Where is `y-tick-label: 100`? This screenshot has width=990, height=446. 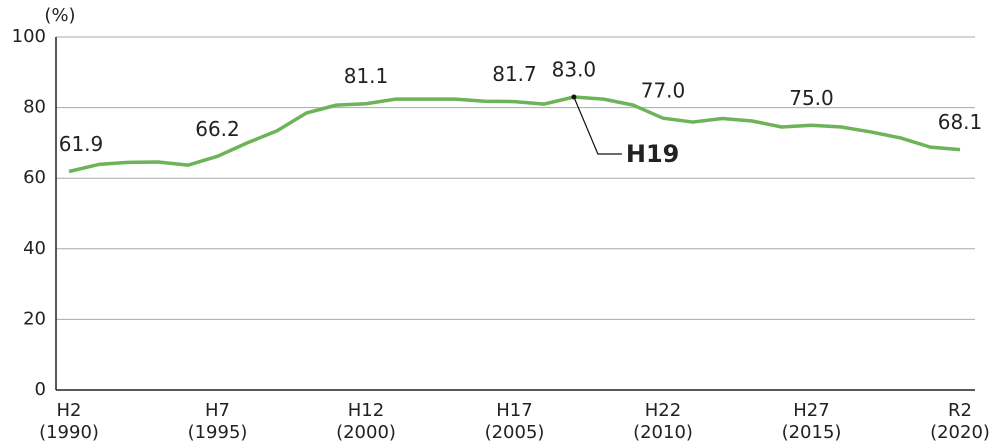 y-tick-label: 100 is located at coordinates (29, 36).